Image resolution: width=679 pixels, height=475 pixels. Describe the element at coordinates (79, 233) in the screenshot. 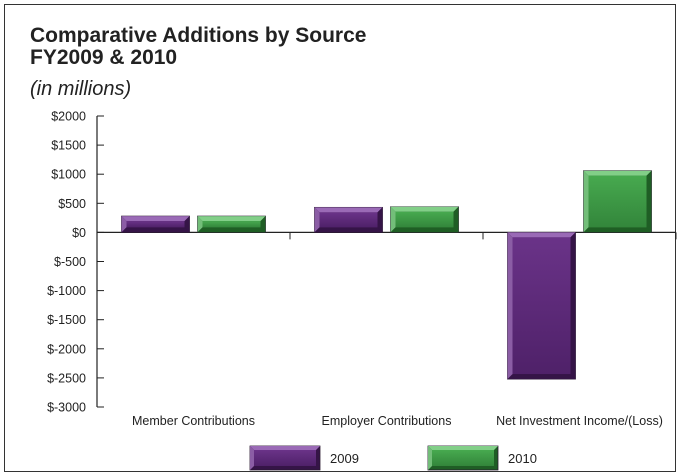

I see `y-tick-label: $0` at that location.